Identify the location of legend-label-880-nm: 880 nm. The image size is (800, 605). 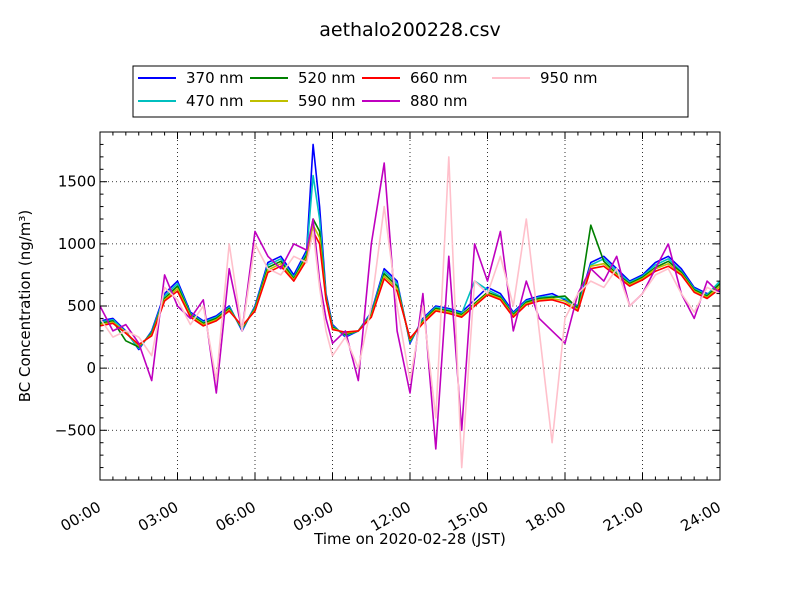
(439, 101).